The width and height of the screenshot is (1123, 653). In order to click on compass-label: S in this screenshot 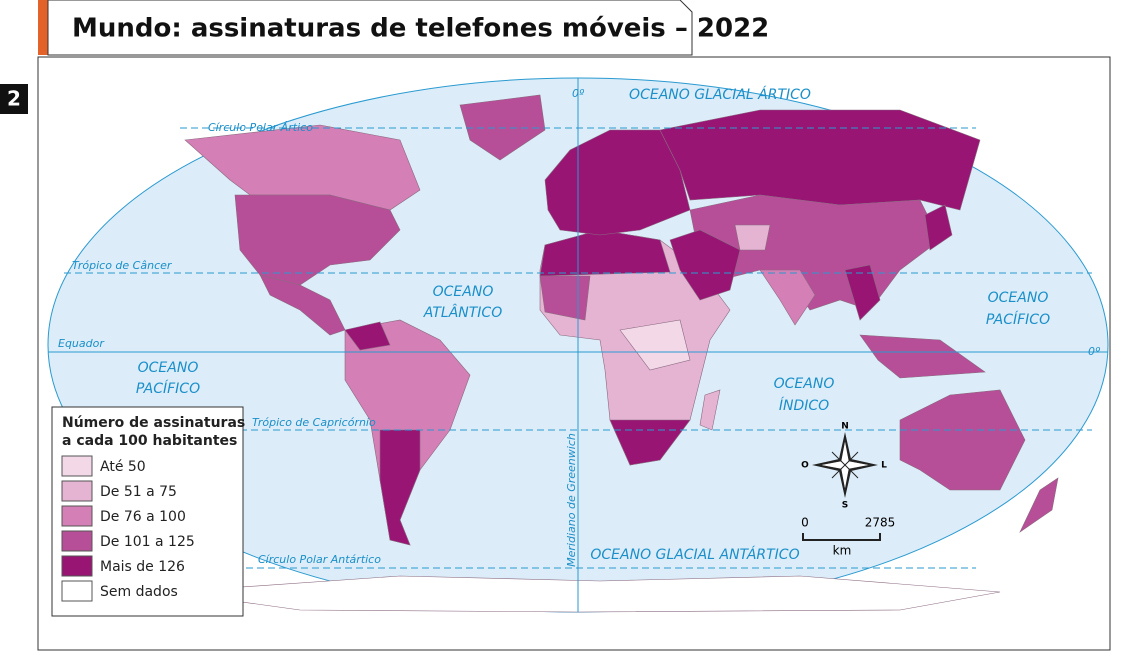, I will do `click(845, 506)`.